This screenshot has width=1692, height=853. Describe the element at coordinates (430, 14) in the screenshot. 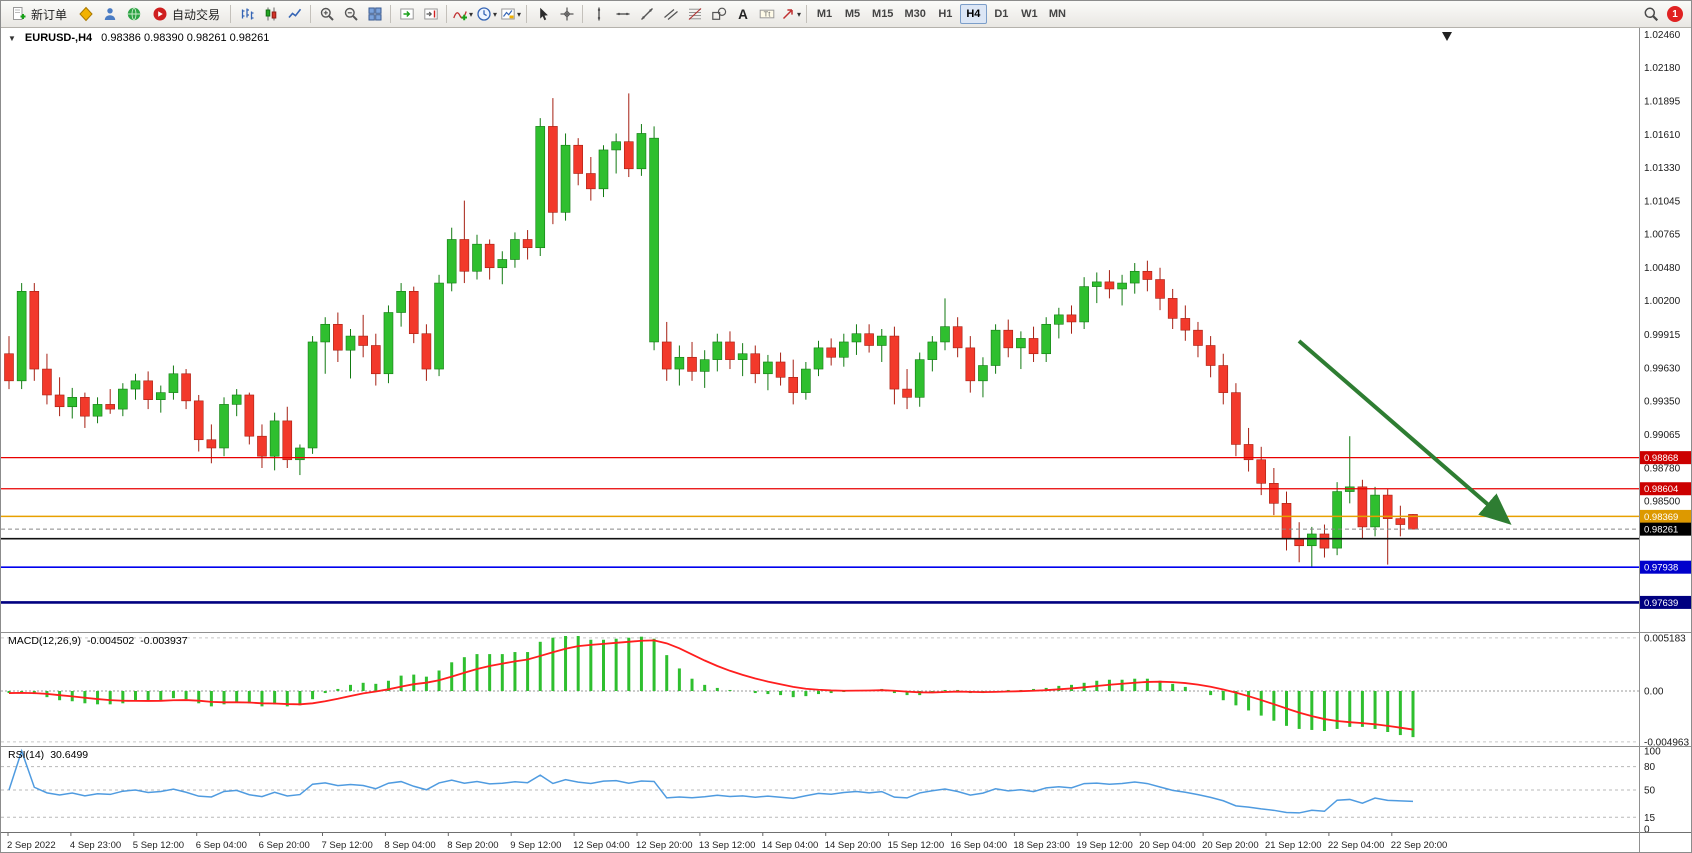

I see `chart-shift-button` at that location.